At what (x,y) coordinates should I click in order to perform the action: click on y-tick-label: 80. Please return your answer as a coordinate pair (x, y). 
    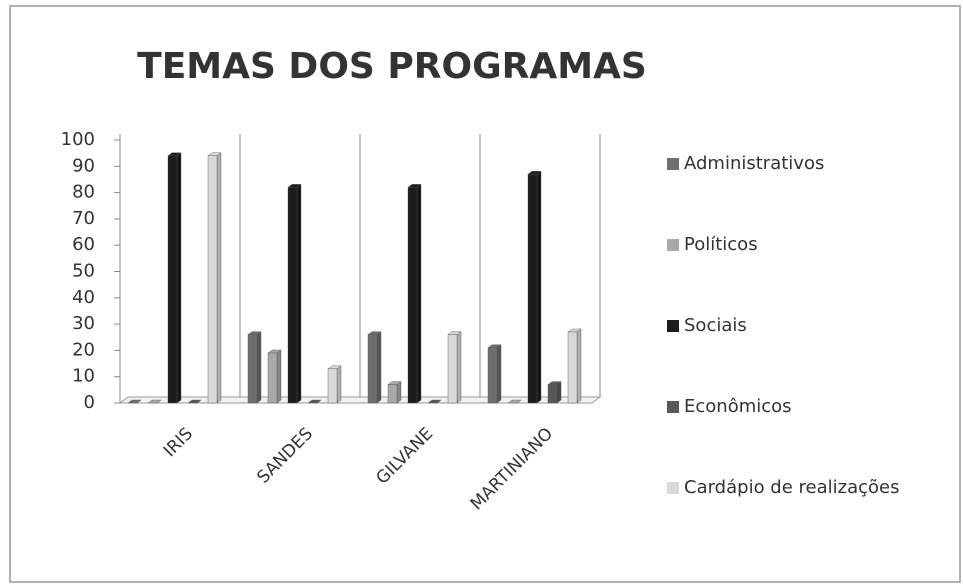
    Looking at the image, I should click on (83, 192).